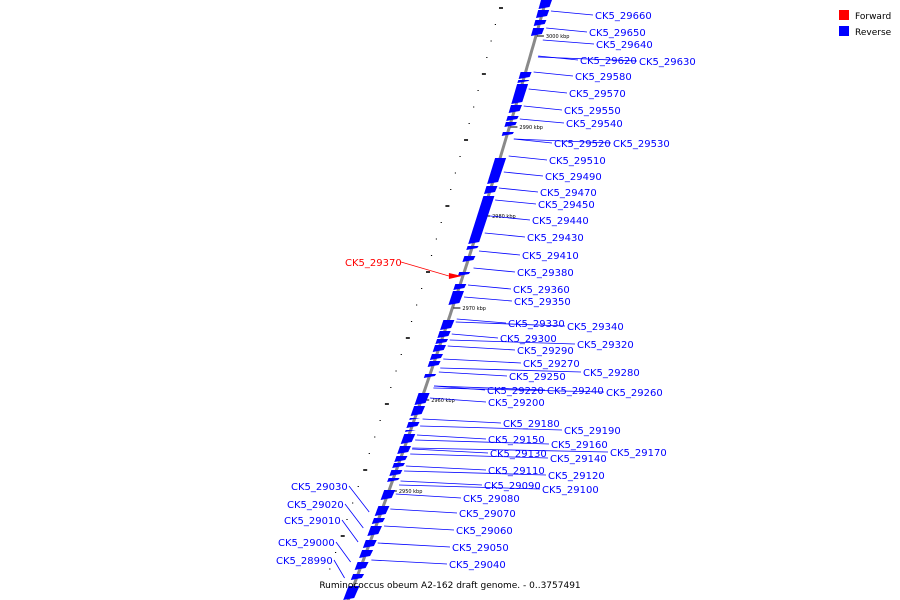 The height and width of the screenshot is (600, 900). I want to click on gene-label: CK5_29640, so click(624, 45).